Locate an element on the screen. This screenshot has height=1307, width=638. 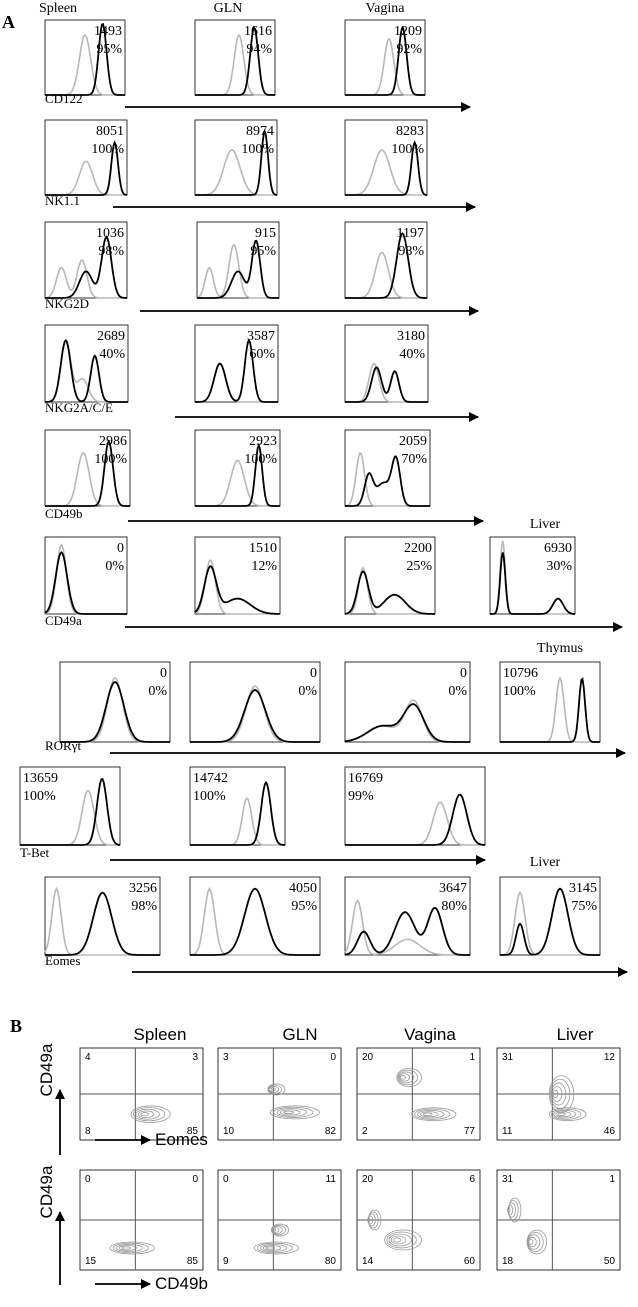
quadrant-value: 3 is located at coordinates (195, 1057).